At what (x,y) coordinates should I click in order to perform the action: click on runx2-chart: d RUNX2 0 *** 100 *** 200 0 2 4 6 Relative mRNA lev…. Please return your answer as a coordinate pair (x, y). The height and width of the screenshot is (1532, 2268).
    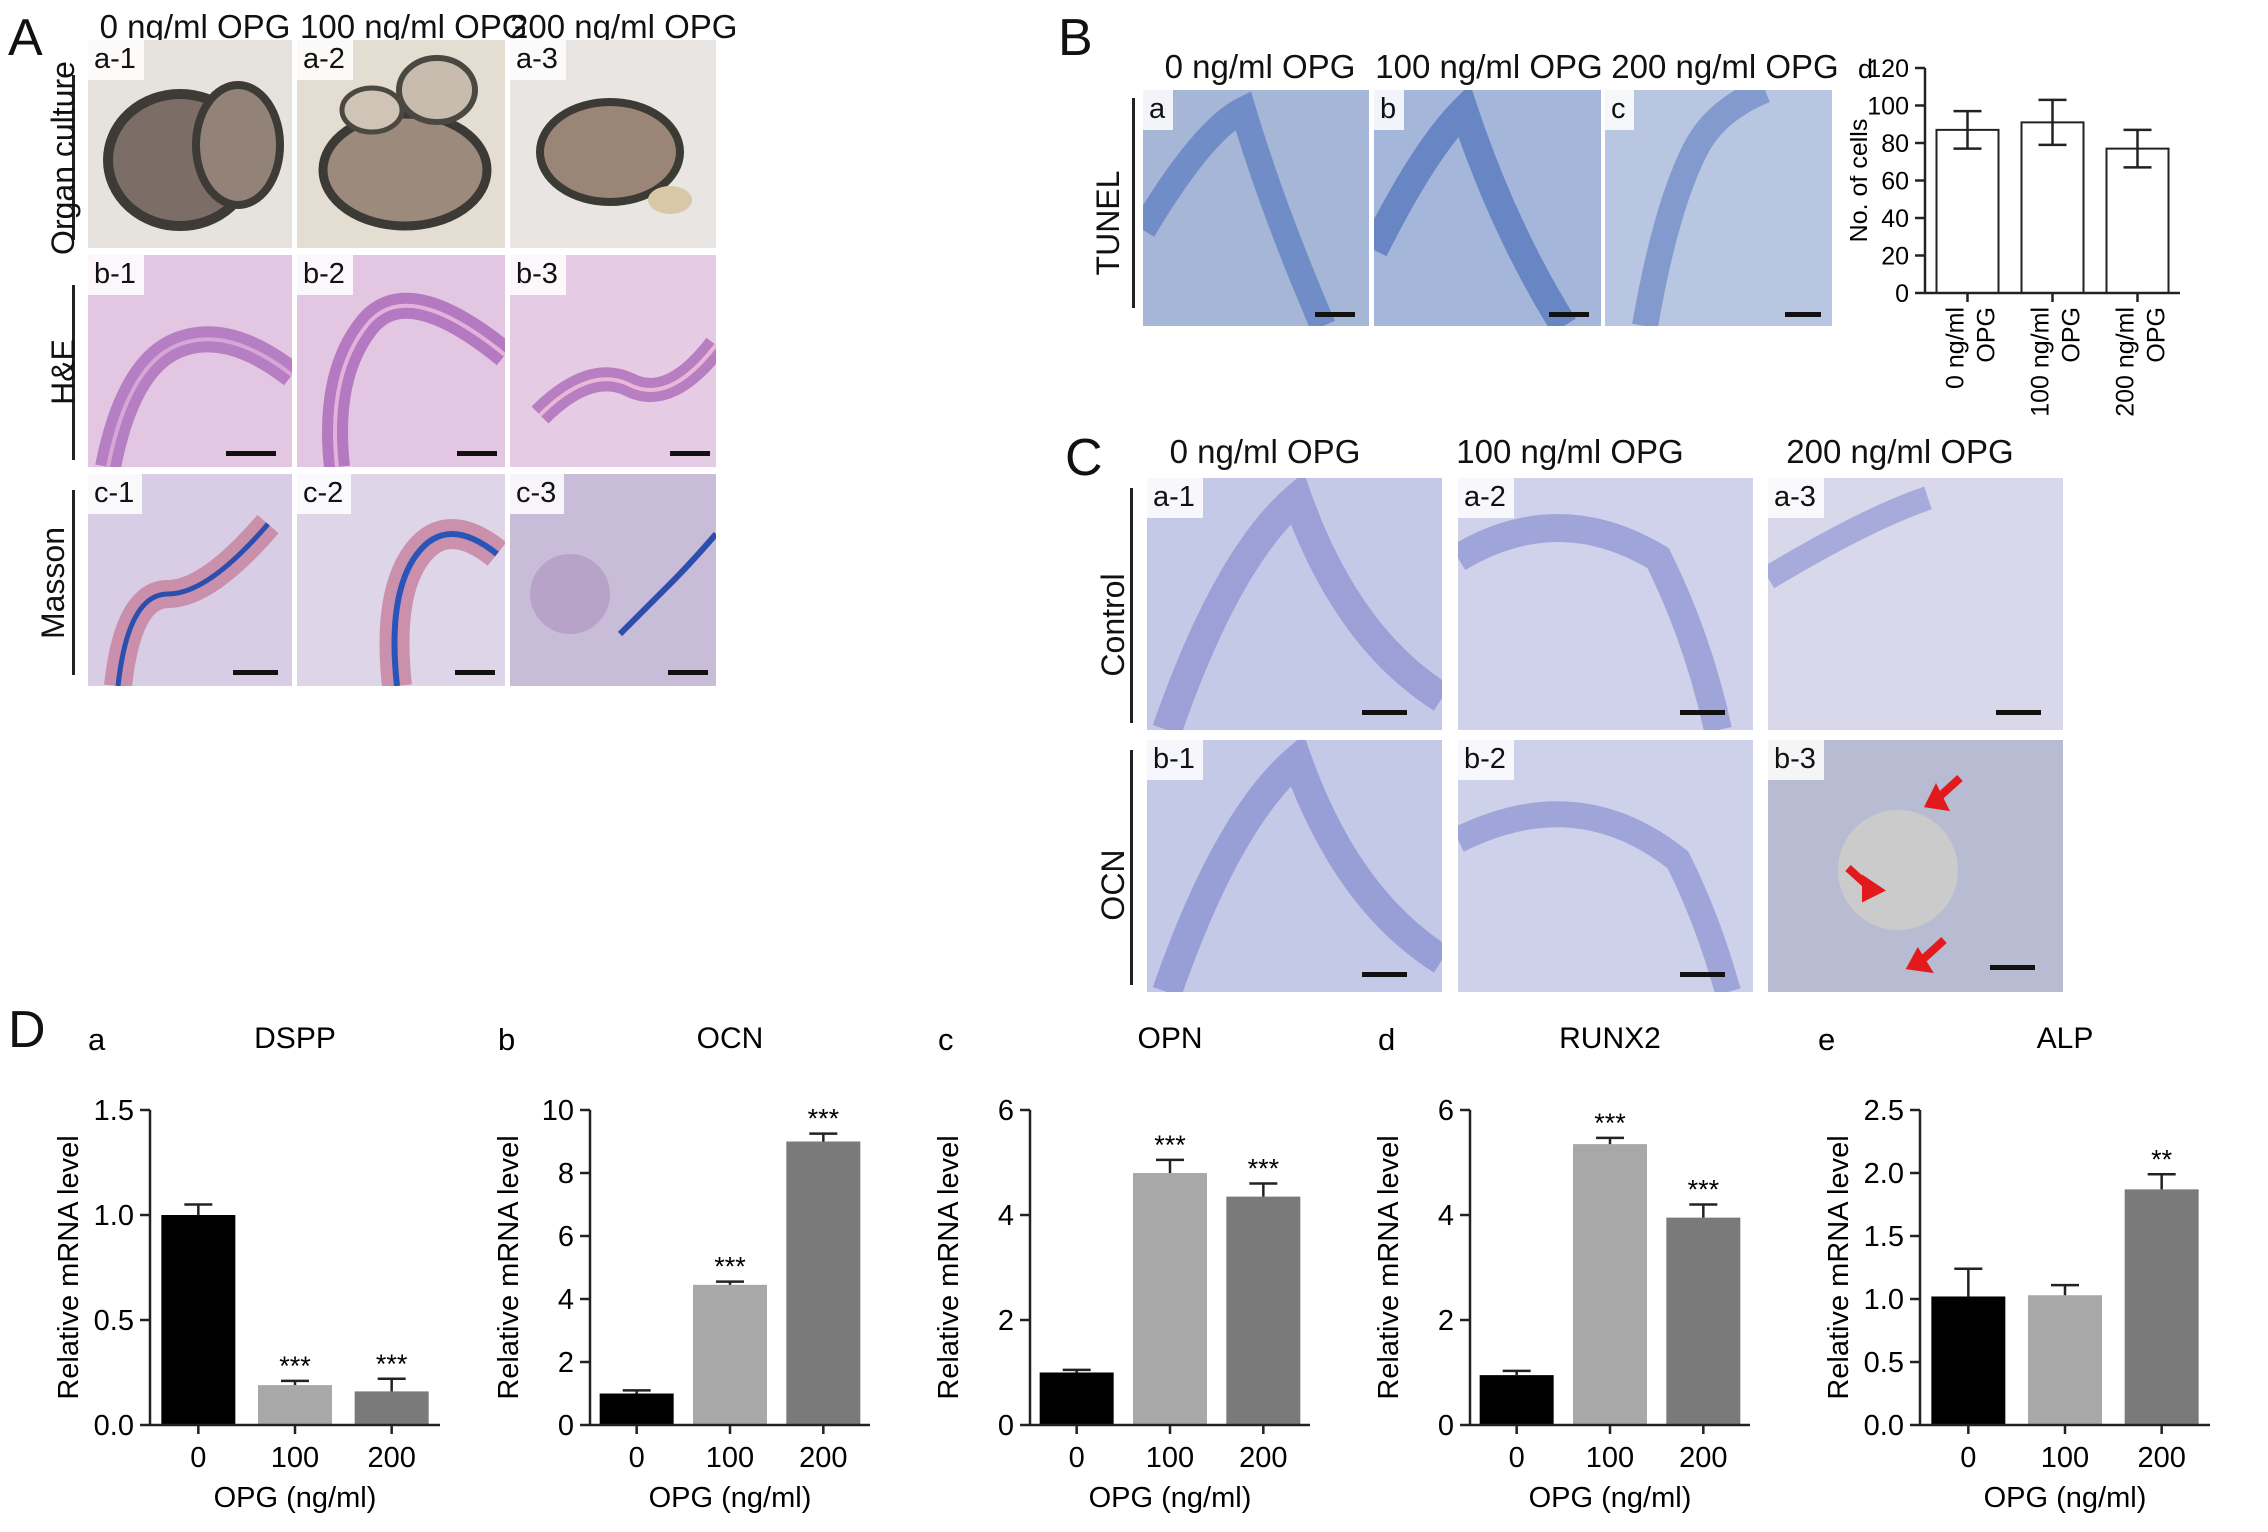
    Looking at the image, I should click on (1561, 1268).